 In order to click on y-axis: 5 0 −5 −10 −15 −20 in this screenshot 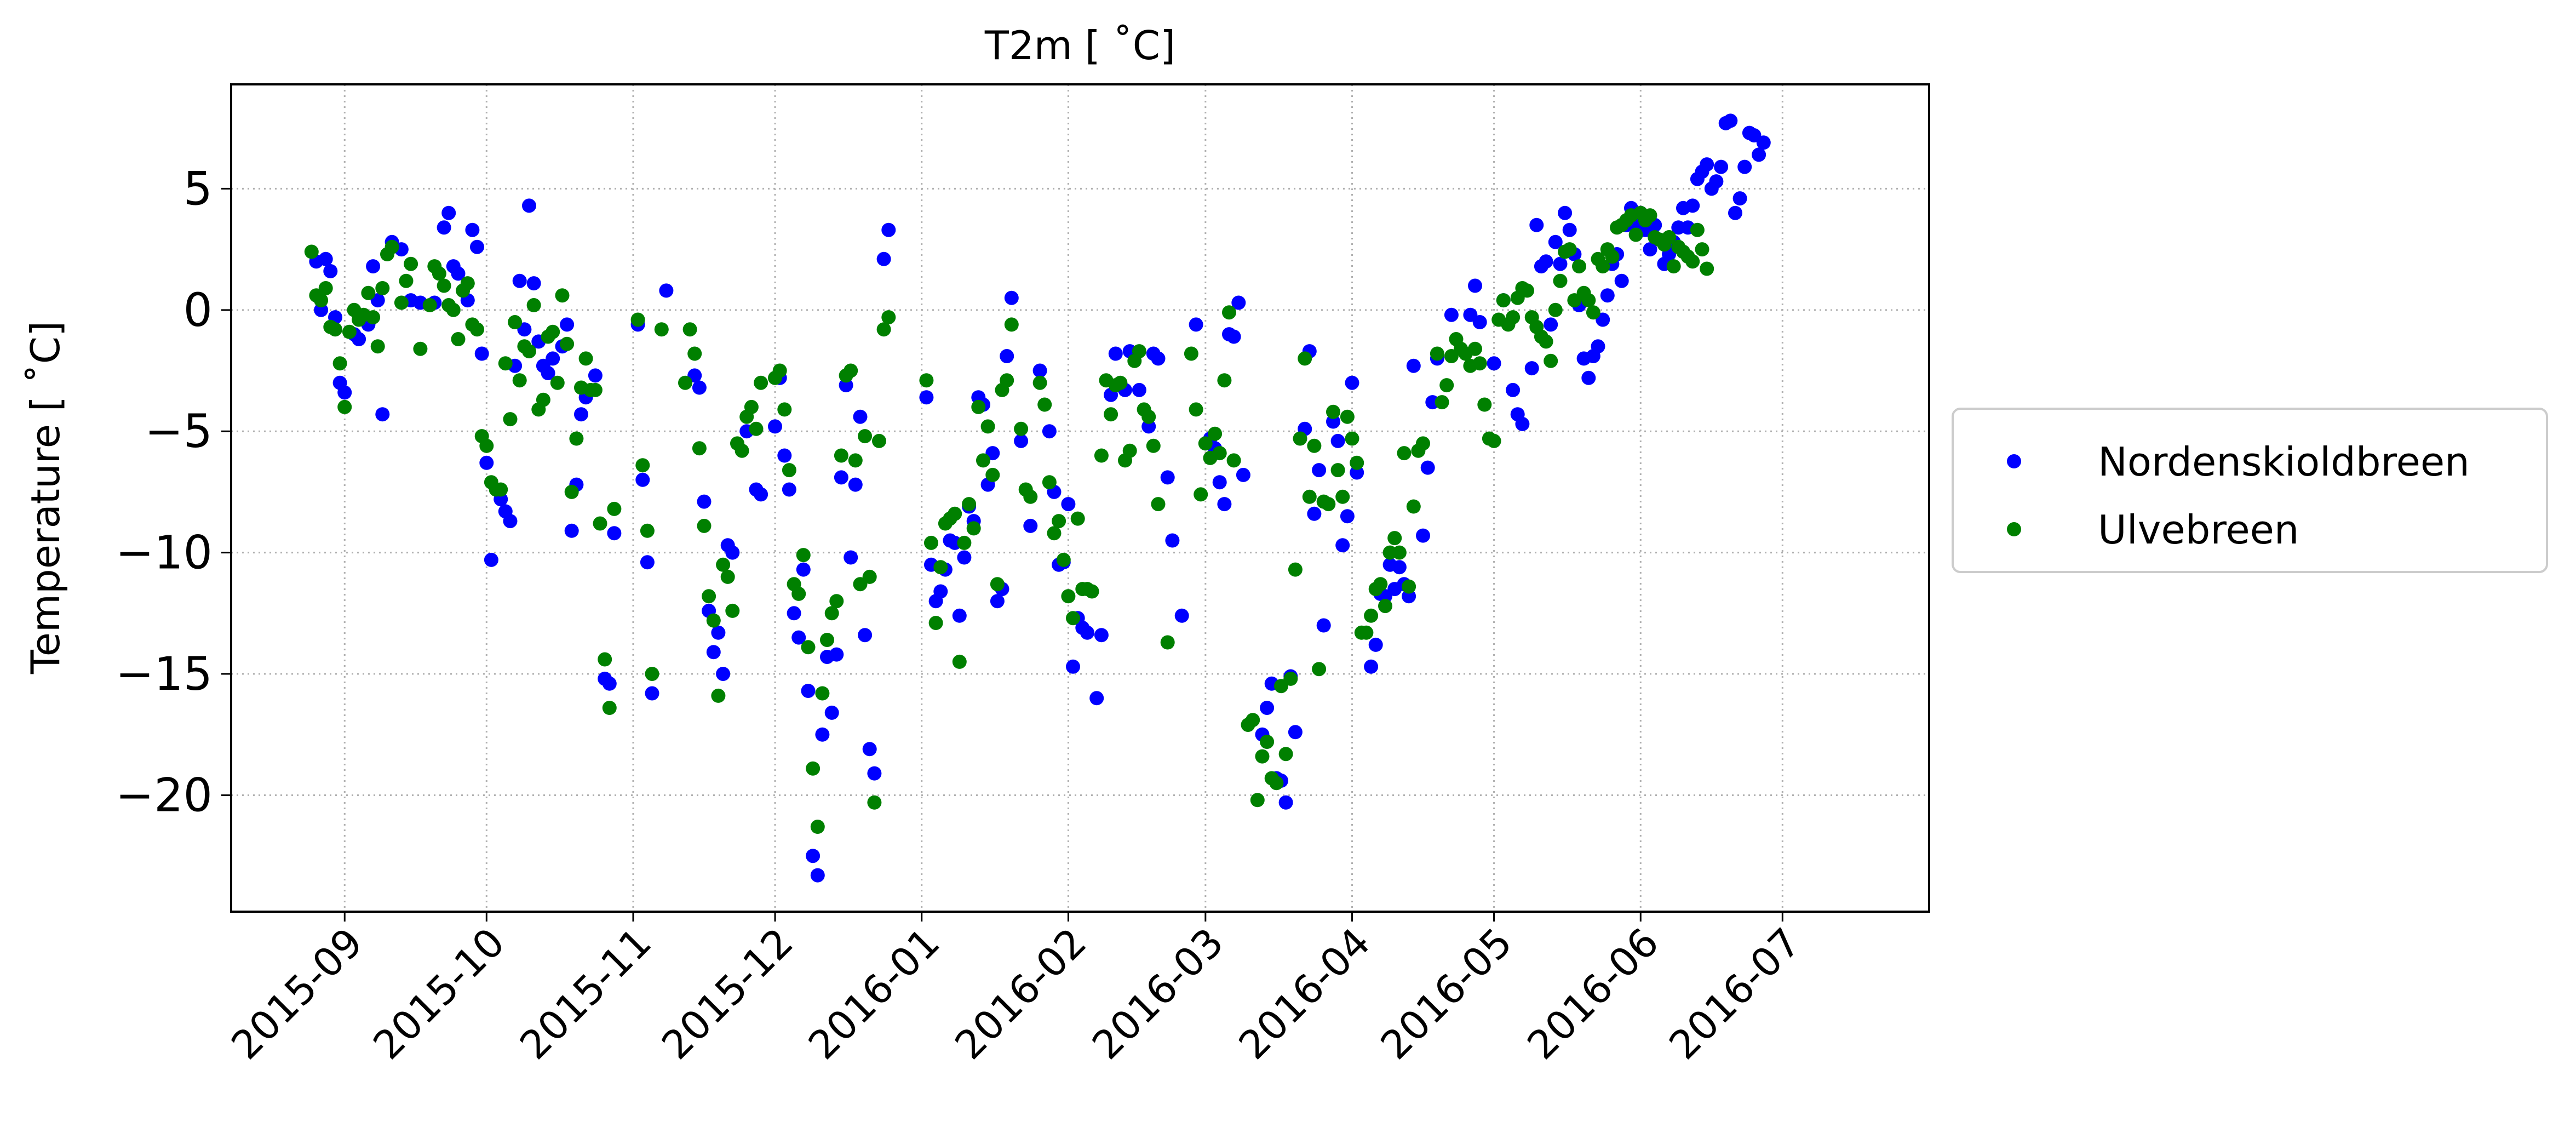, I will do `click(174, 492)`.